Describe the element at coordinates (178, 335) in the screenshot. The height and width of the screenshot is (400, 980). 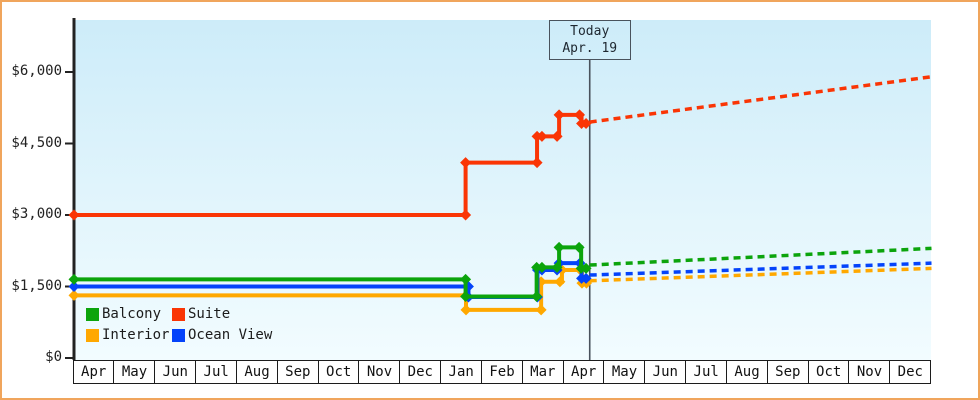
I see `ocean-view-swatch-icon` at that location.